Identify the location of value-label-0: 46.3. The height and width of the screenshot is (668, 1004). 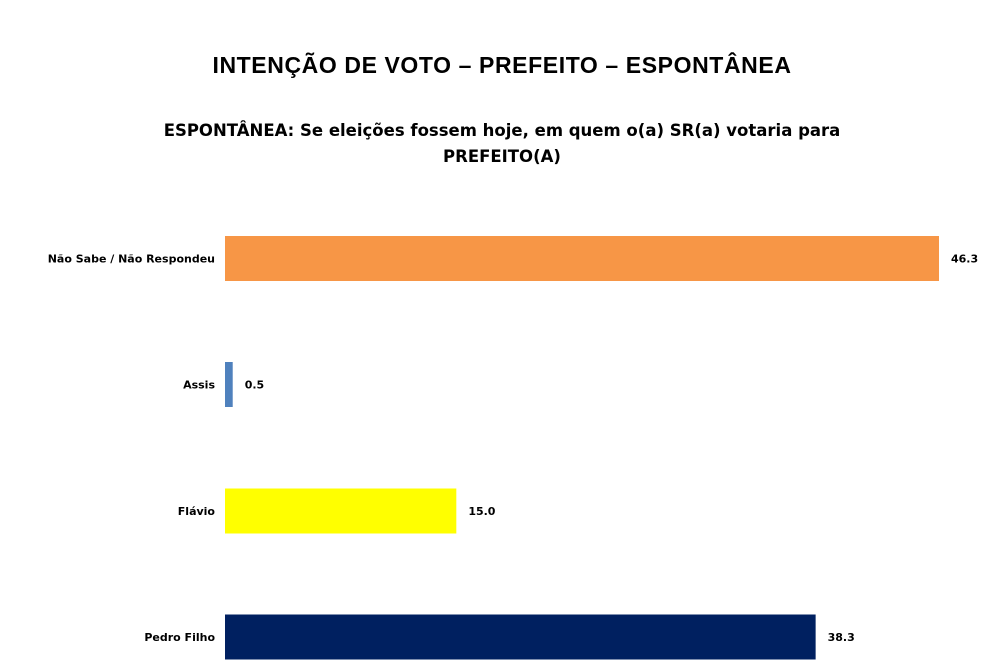
(964, 259).